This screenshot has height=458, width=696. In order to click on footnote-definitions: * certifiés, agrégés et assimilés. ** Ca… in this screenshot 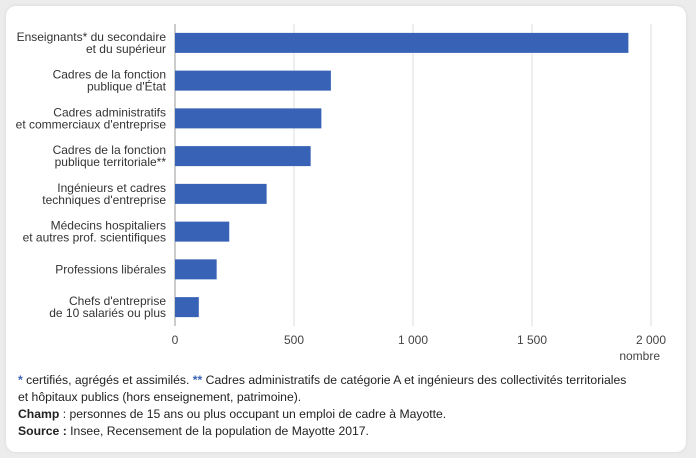, I will do `click(348, 380)`.